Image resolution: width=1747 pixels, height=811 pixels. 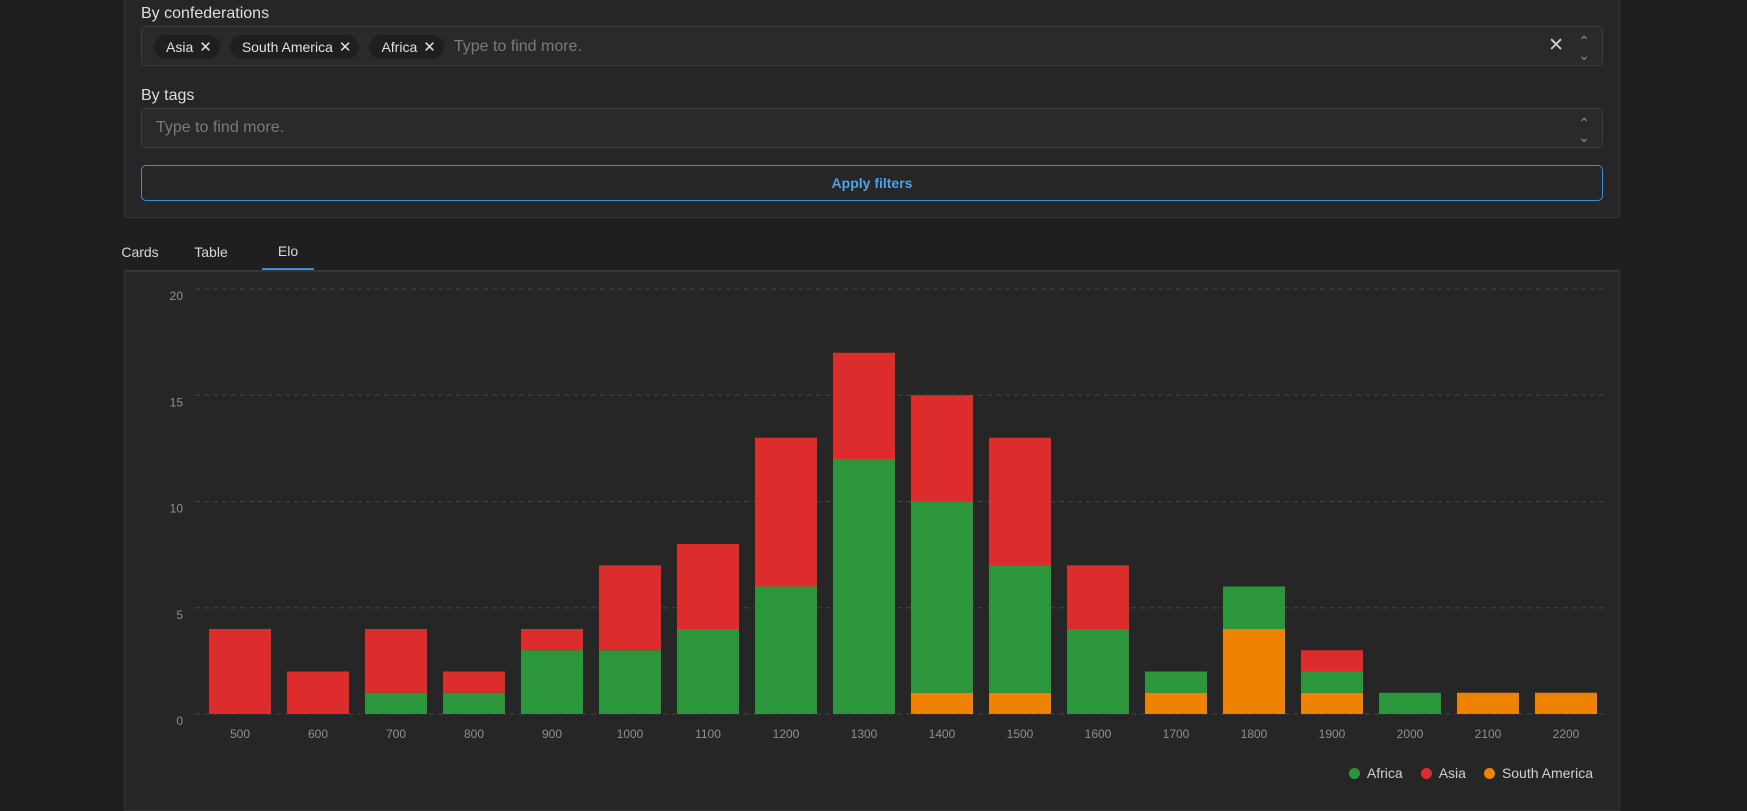 I want to click on confederation-pill-africa: Africa ✕, so click(x=406, y=47).